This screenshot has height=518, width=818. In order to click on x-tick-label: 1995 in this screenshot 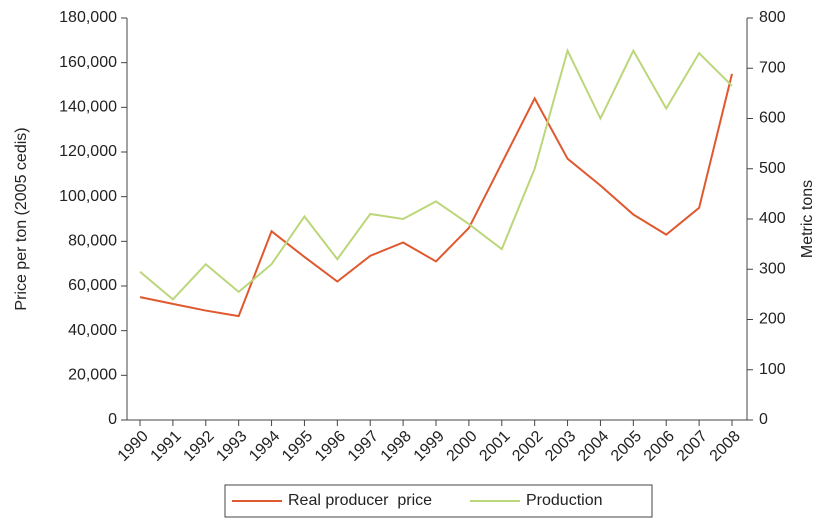, I will do `click(297, 446)`.